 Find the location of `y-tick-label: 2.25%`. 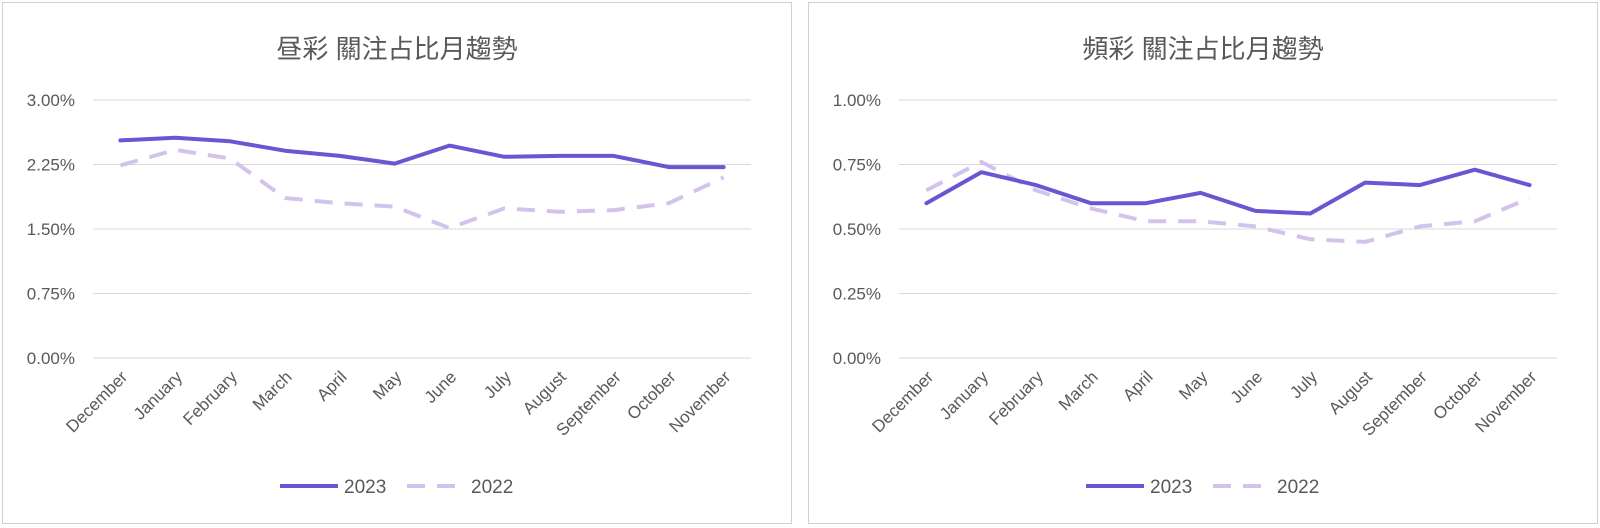

y-tick-label: 2.25% is located at coordinates (51, 165).